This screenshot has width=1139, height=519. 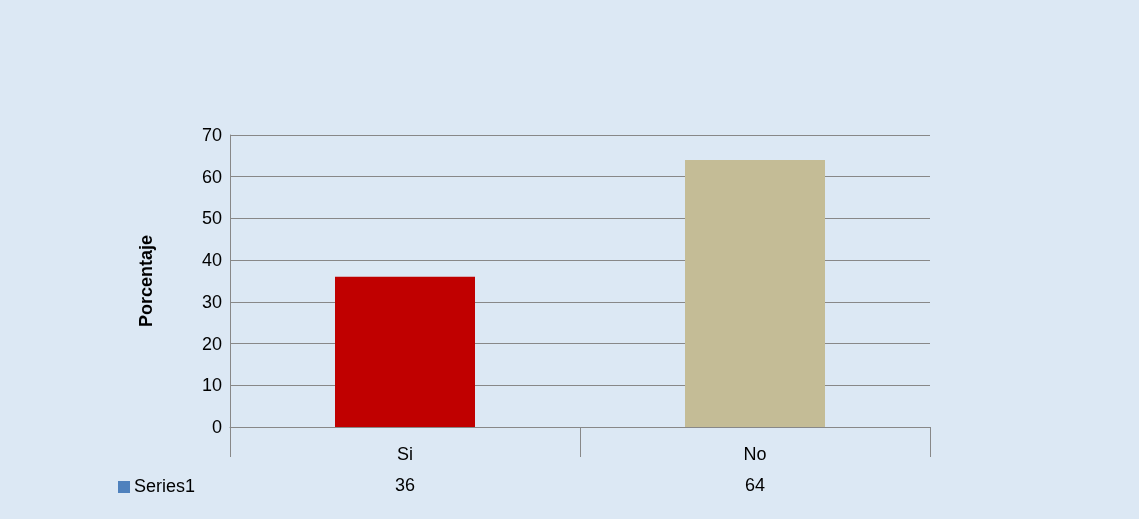 I want to click on y-tick-label: 20, so click(x=211, y=343).